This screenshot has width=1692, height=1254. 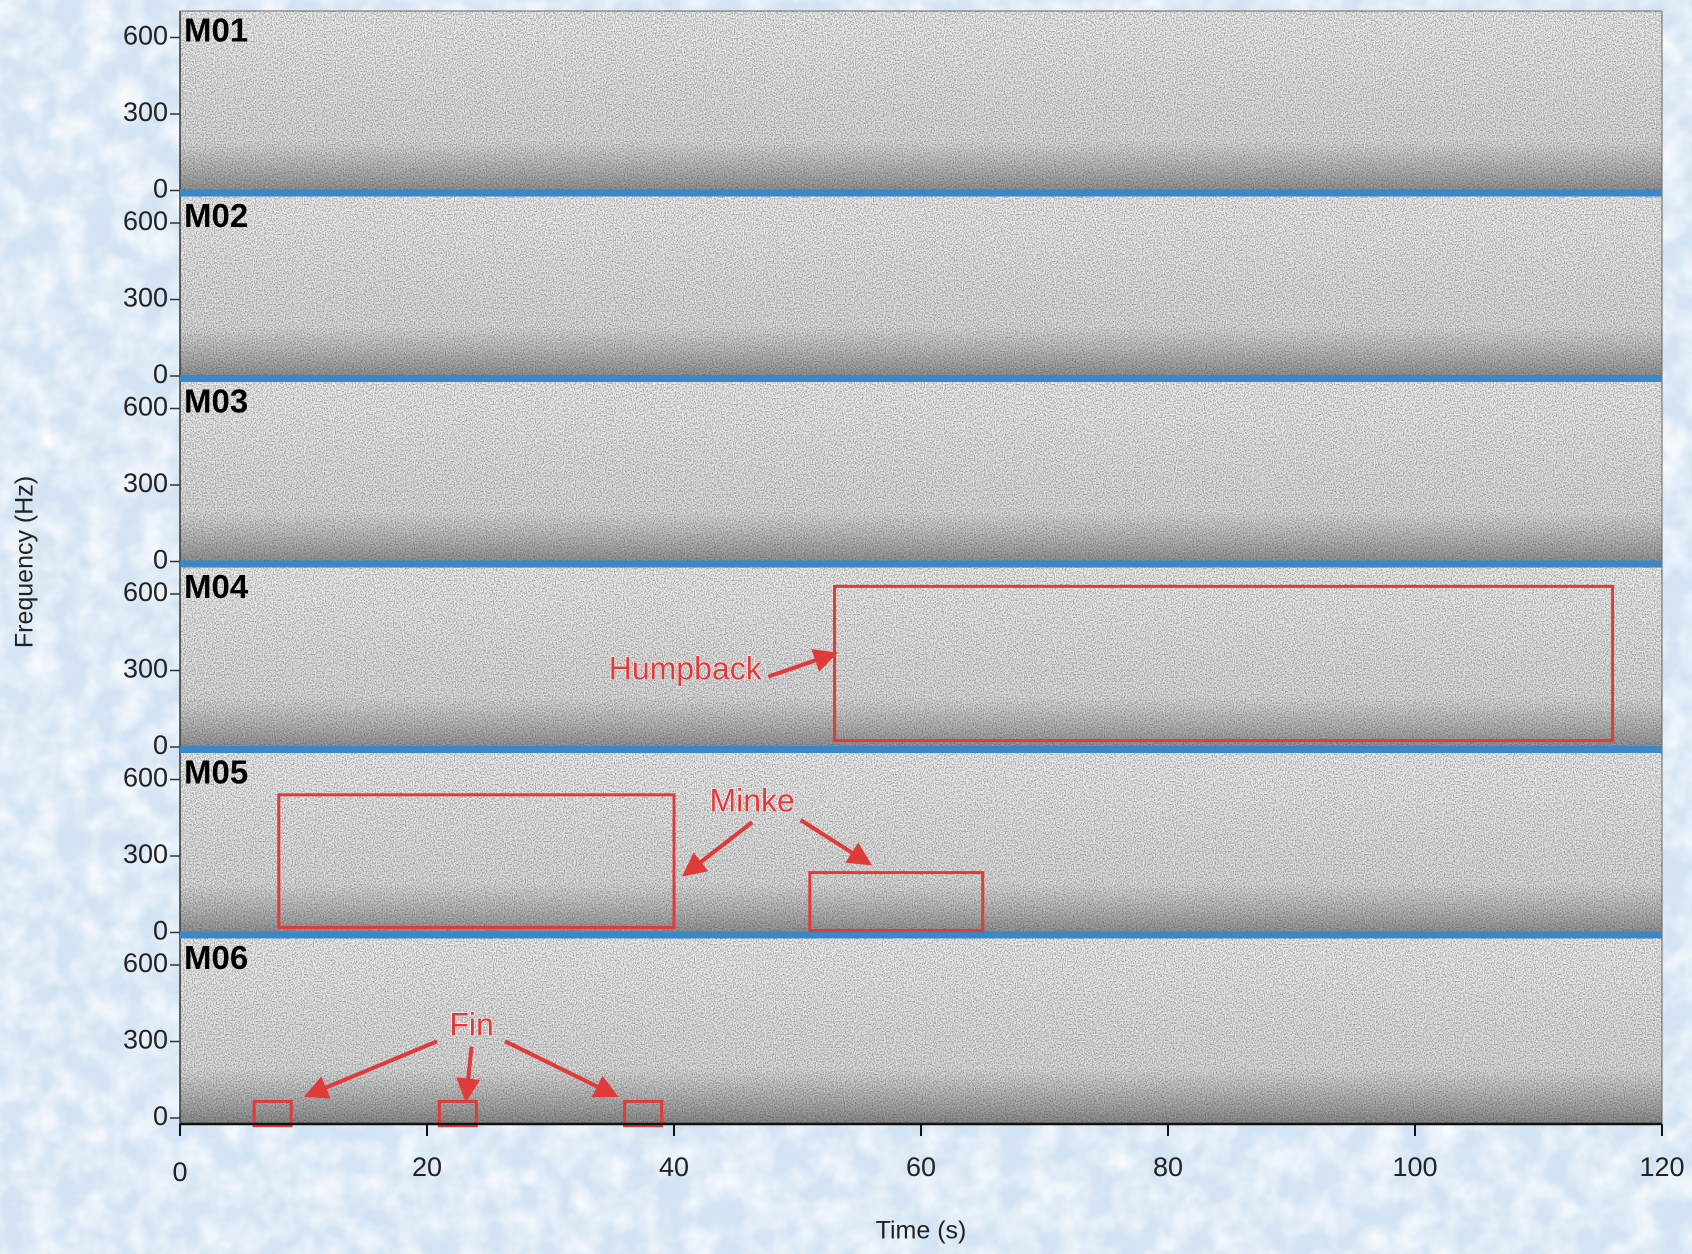 What do you see at coordinates (471, 1025) in the screenshot?
I see `annotation-label: Fin` at bounding box center [471, 1025].